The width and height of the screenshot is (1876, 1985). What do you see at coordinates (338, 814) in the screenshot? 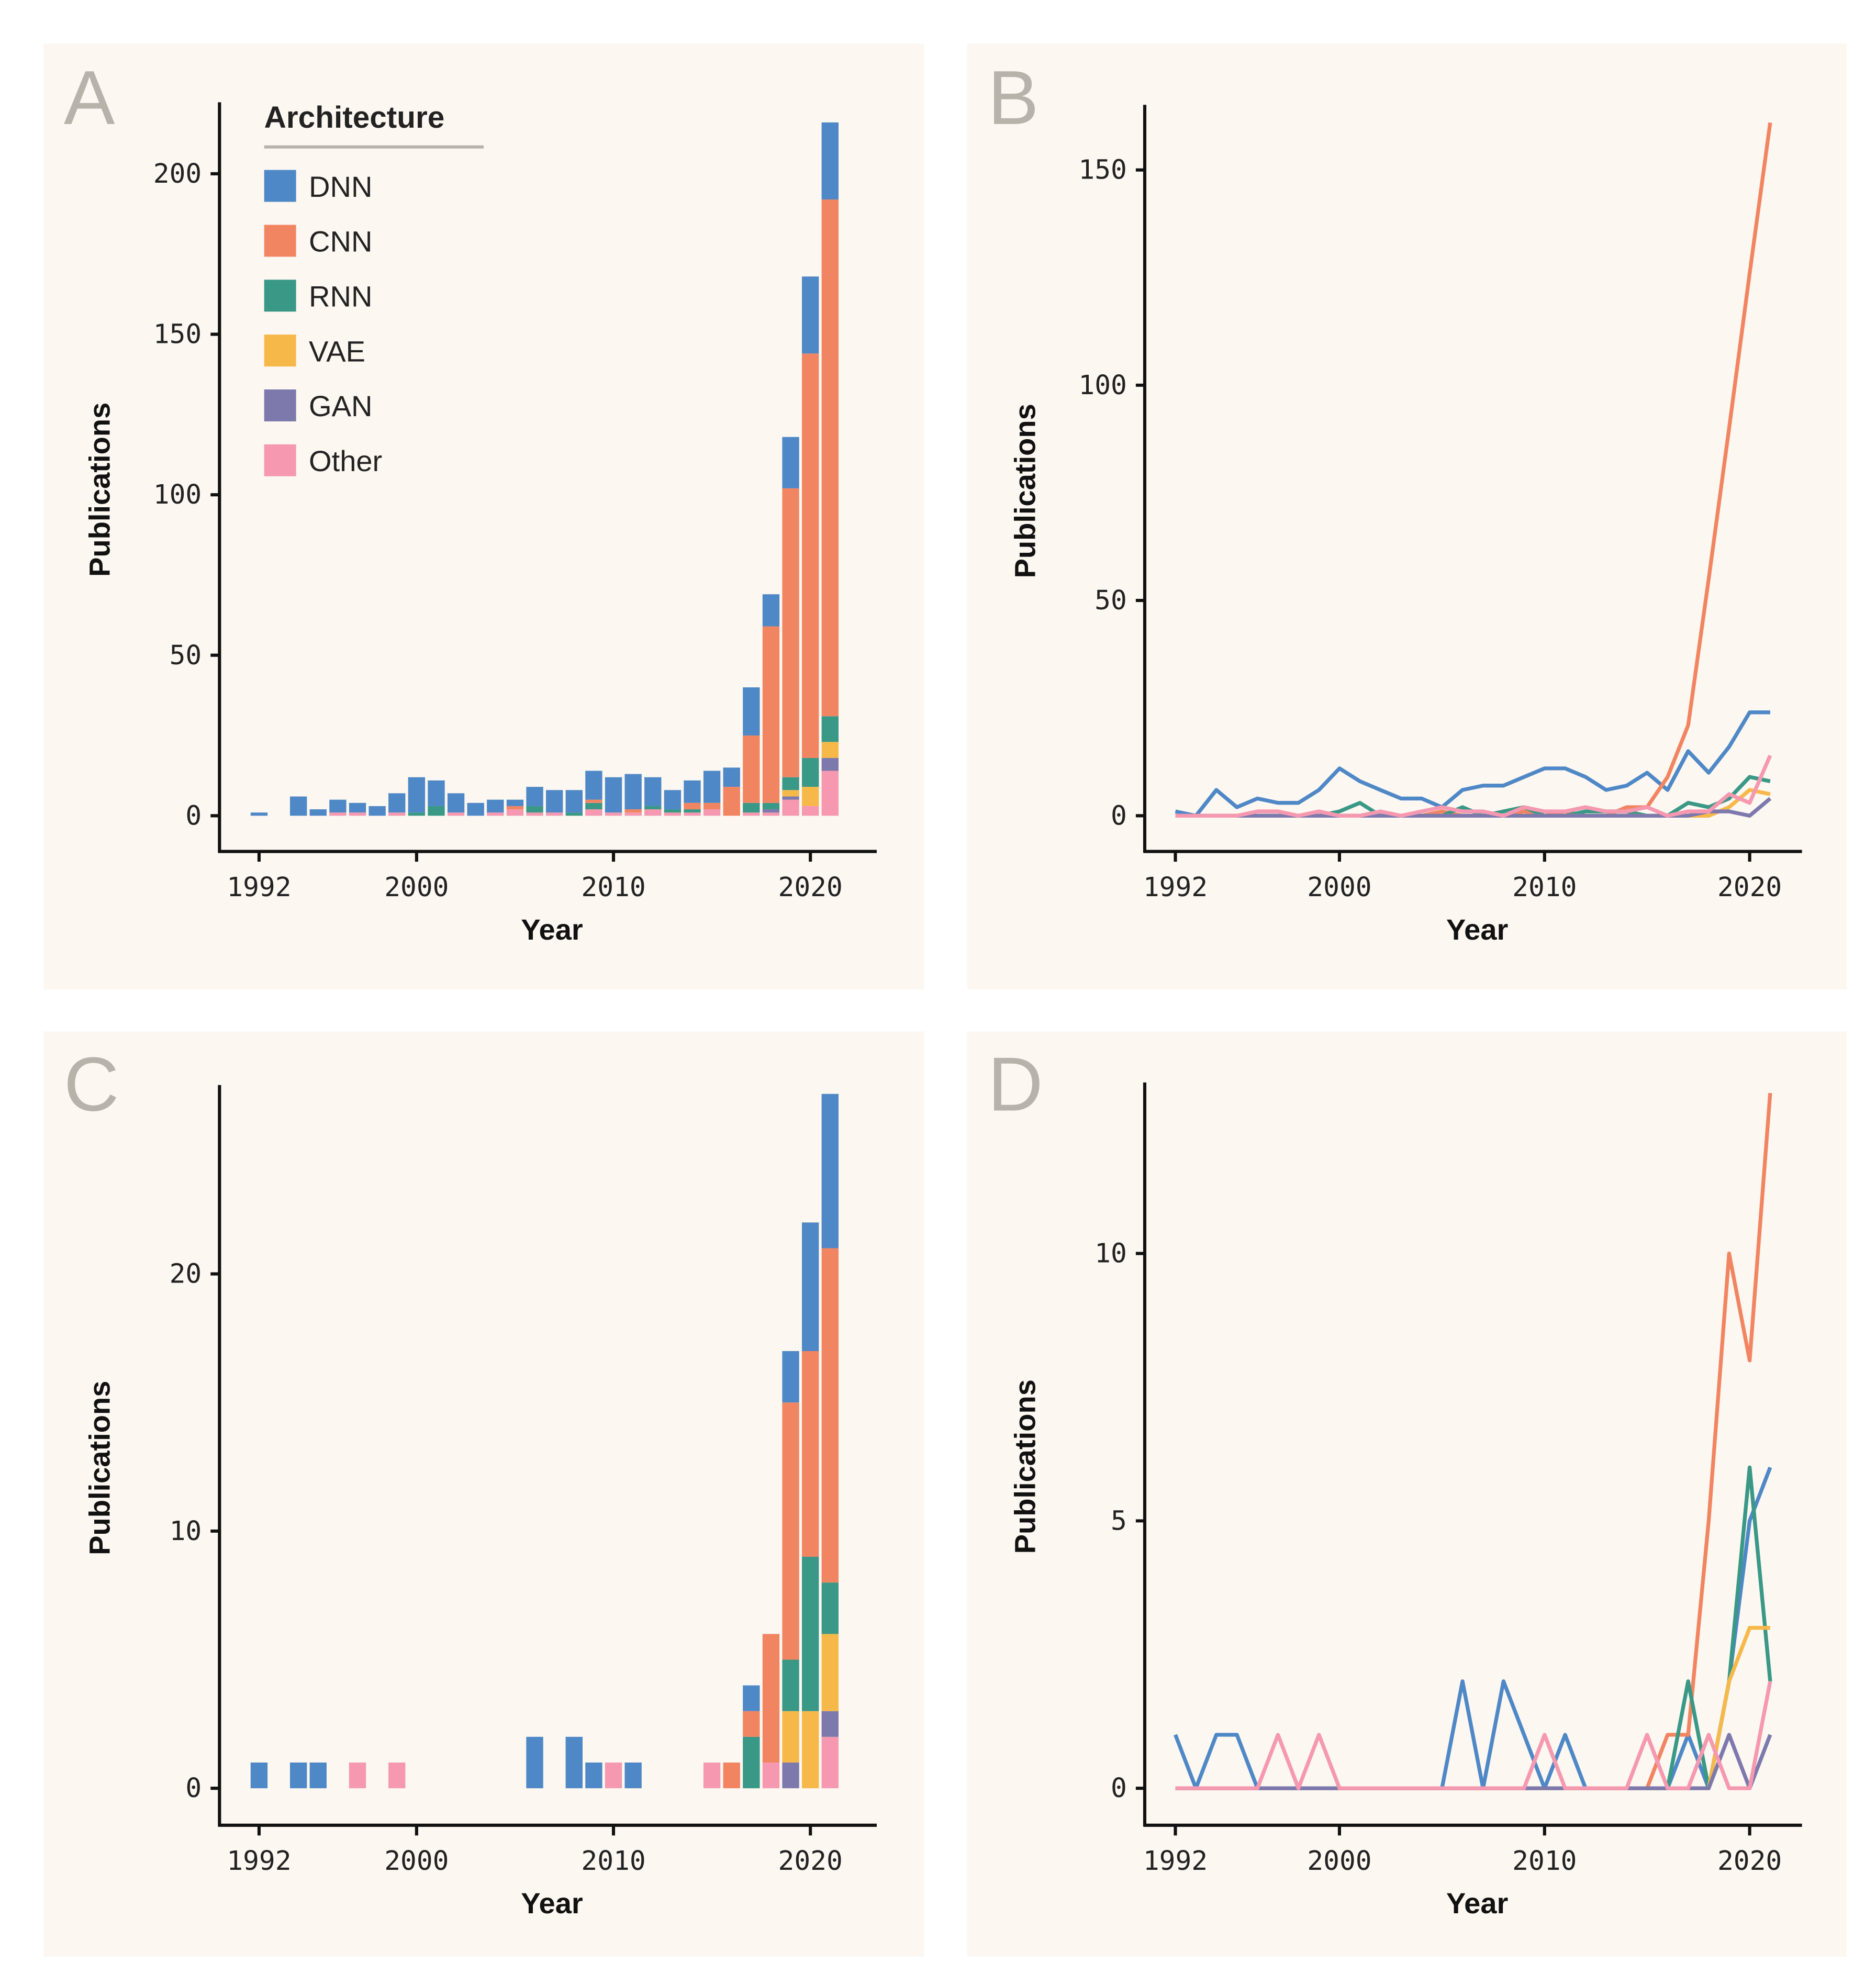
I see `bar-other-1996` at bounding box center [338, 814].